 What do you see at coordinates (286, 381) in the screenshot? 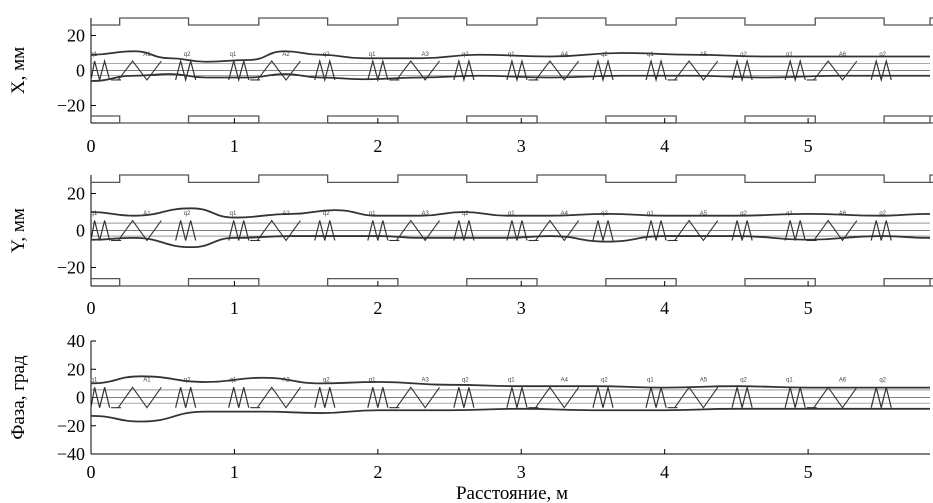
I see `element-label: A2` at bounding box center [286, 381].